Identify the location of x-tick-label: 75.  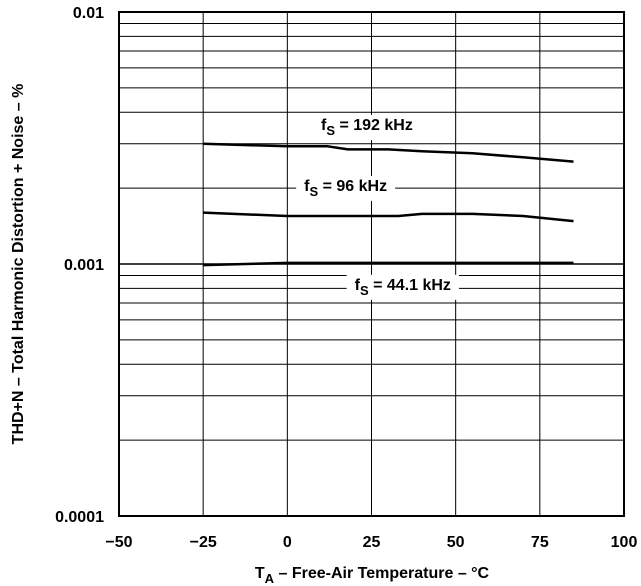
(540, 542).